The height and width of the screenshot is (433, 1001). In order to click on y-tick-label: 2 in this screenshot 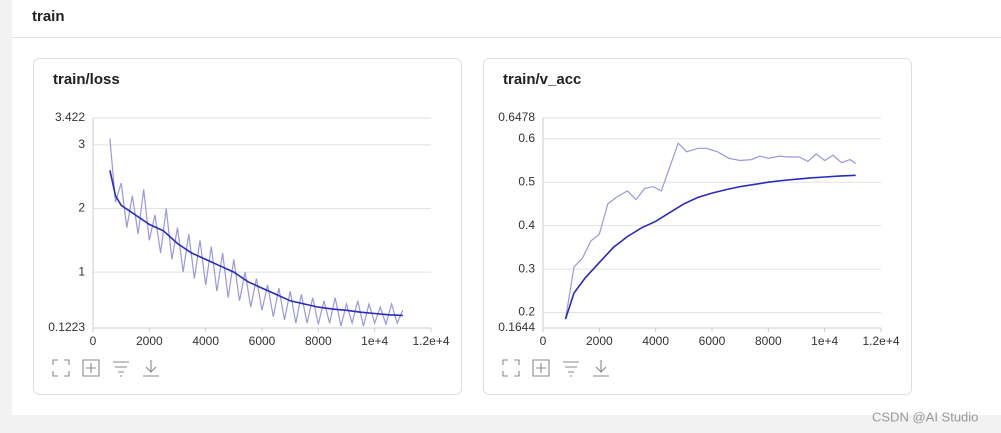, I will do `click(81, 208)`.